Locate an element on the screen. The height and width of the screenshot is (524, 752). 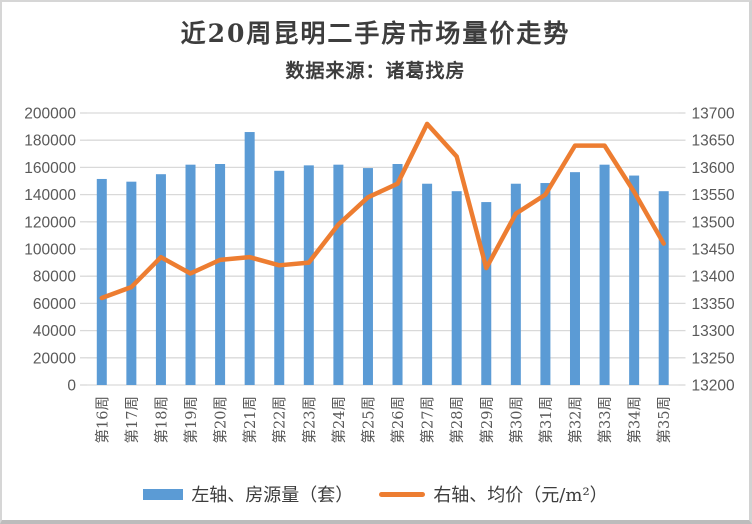
x-axis-label: 第27周 is located at coordinates (428, 419).